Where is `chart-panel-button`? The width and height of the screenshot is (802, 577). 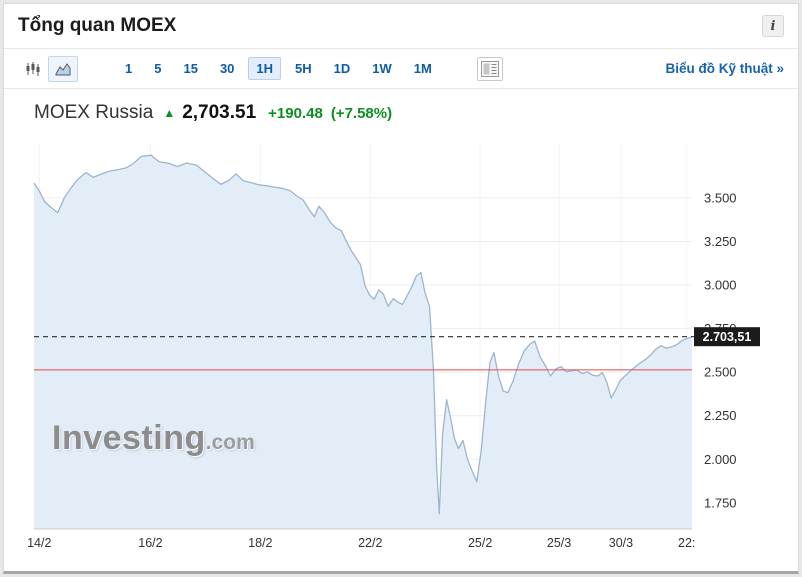
chart-panel-button is located at coordinates (489, 68).